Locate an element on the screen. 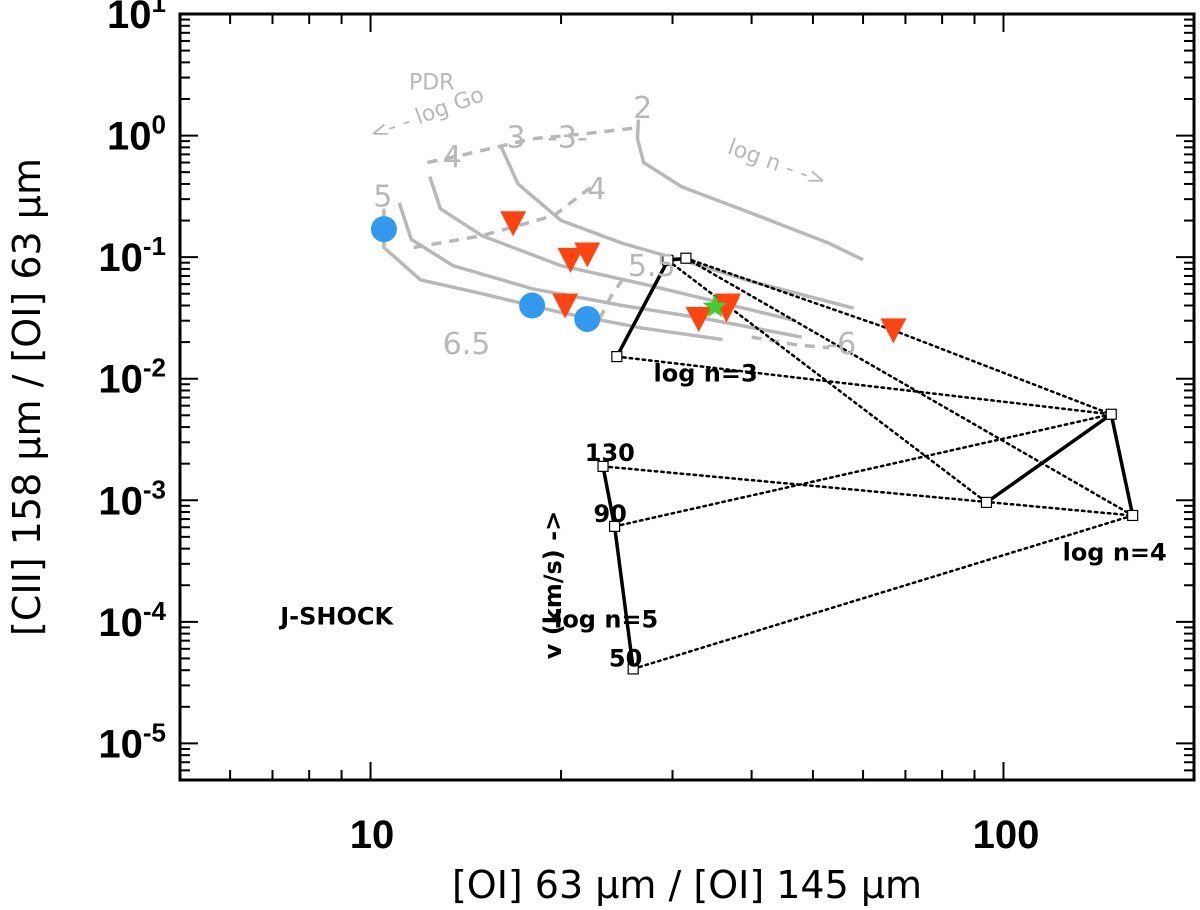  y-tick-label: 10⁻² is located at coordinates (132, 377).